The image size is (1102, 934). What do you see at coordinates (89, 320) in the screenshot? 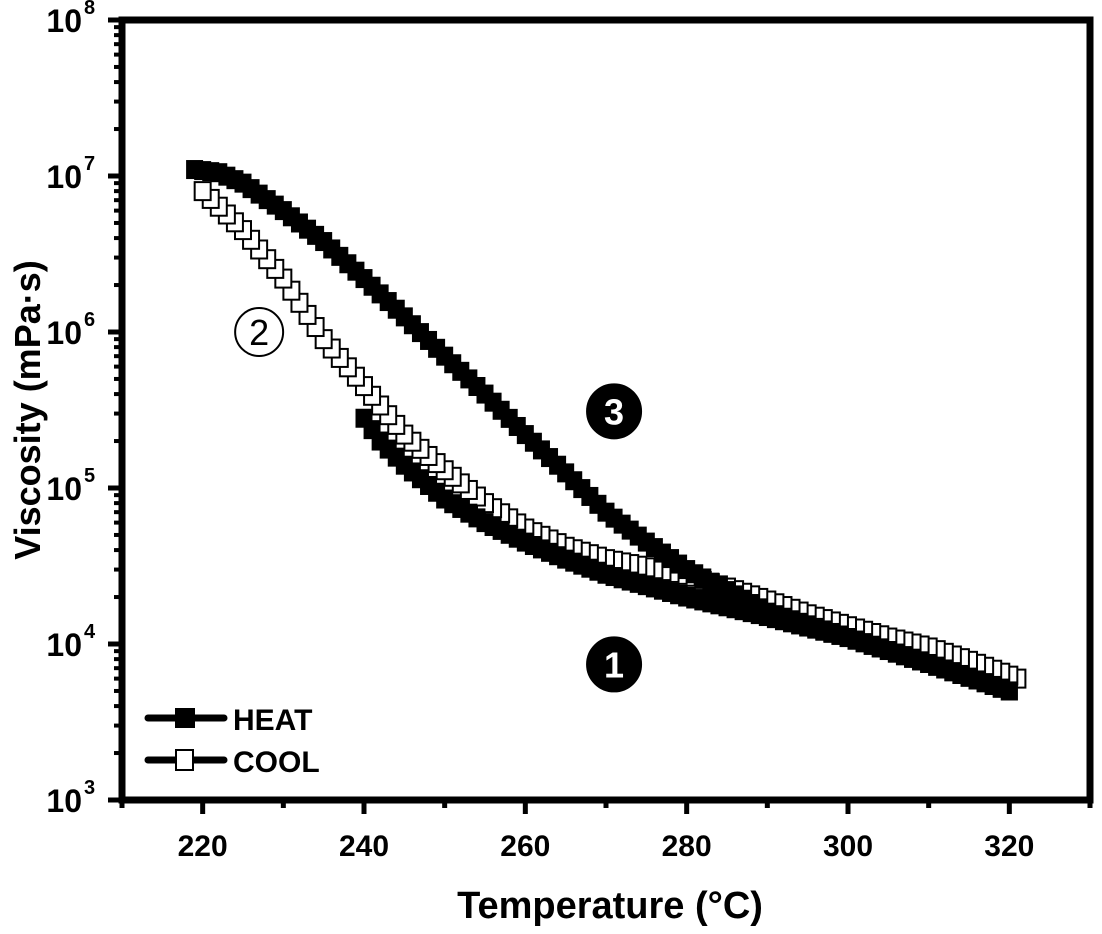
I see `y-tick-exponent: 6` at bounding box center [89, 320].